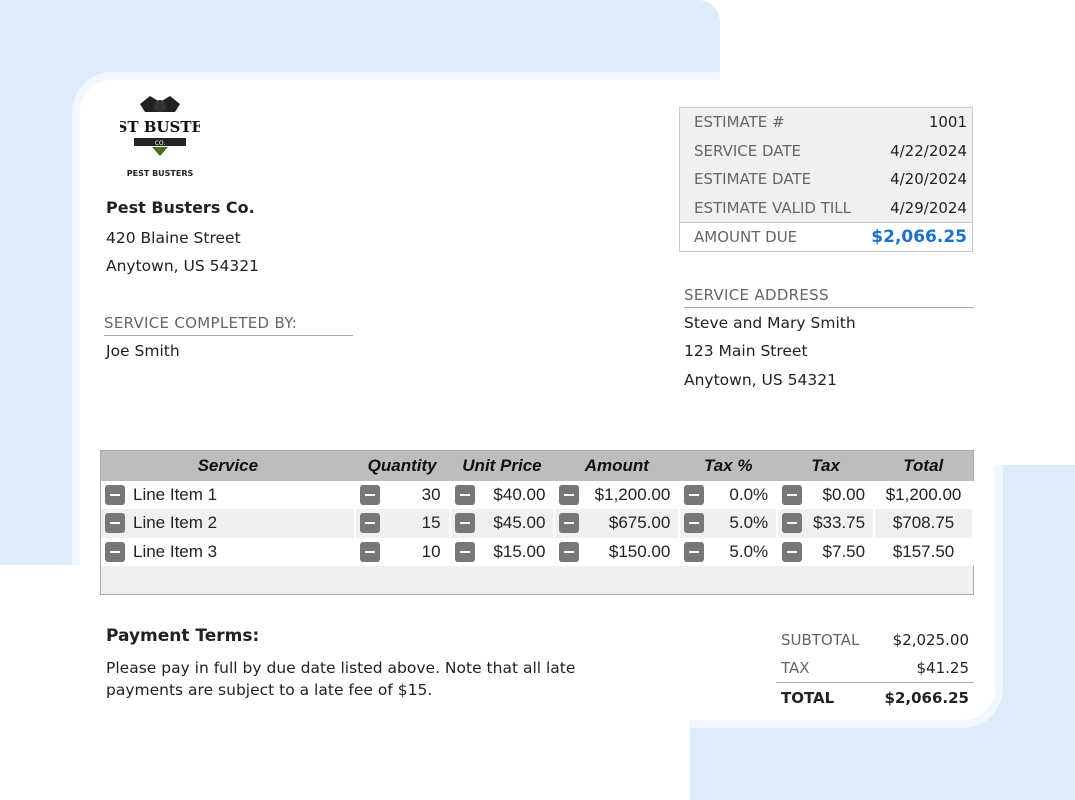 This screenshot has height=800, width=1075. What do you see at coordinates (431, 551) in the screenshot?
I see `quantity-value: 10` at bounding box center [431, 551].